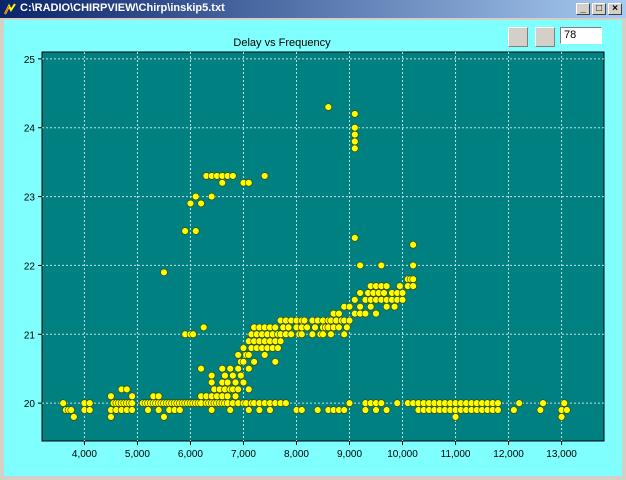 This screenshot has height=480, width=626. Describe the element at coordinates (30, 198) in the screenshot. I see `y-tick-label: 23` at that location.